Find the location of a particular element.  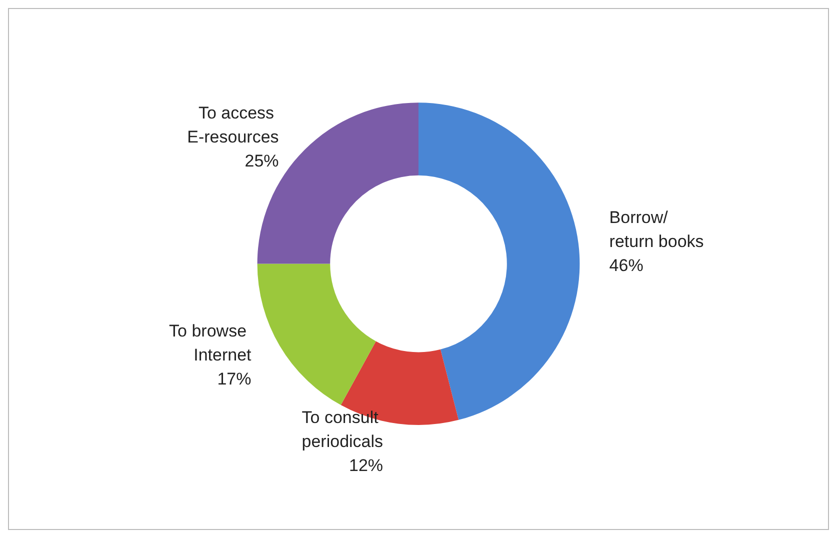

slice-label: To access E-resources is located at coordinates (233, 125).